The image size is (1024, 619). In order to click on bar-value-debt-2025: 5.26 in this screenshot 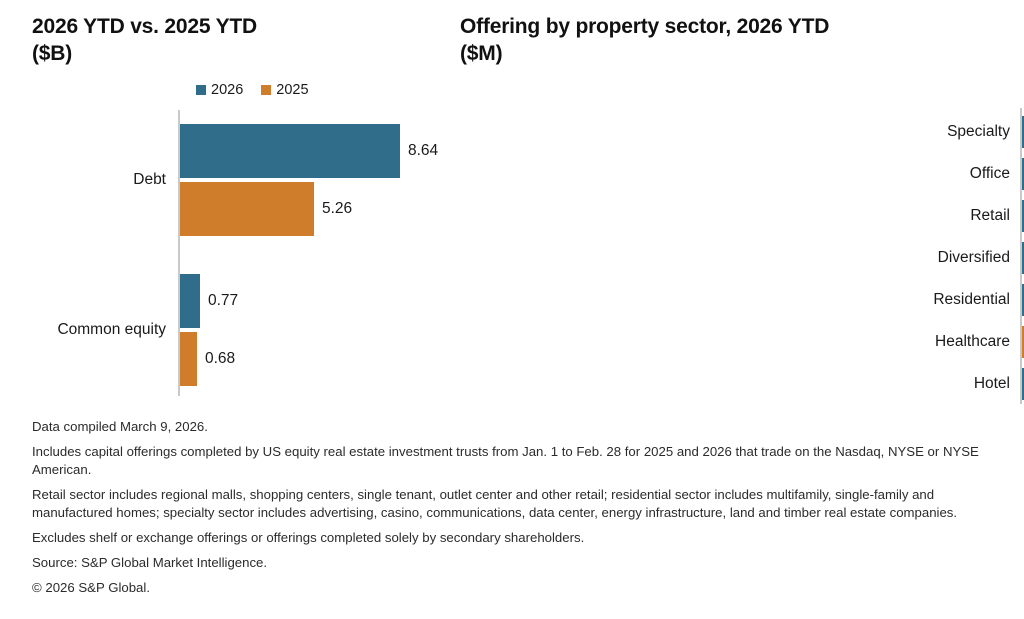, I will do `click(337, 208)`.